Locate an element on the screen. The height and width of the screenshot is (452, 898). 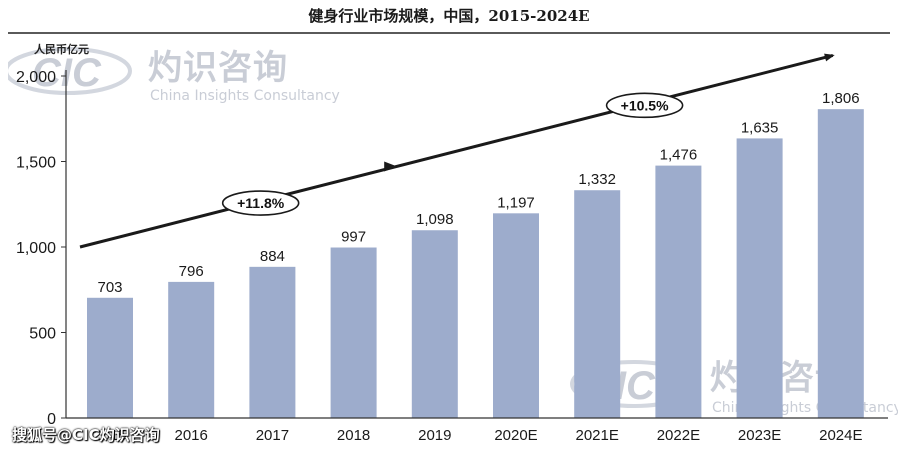
bar-2020E is located at coordinates (516, 315).